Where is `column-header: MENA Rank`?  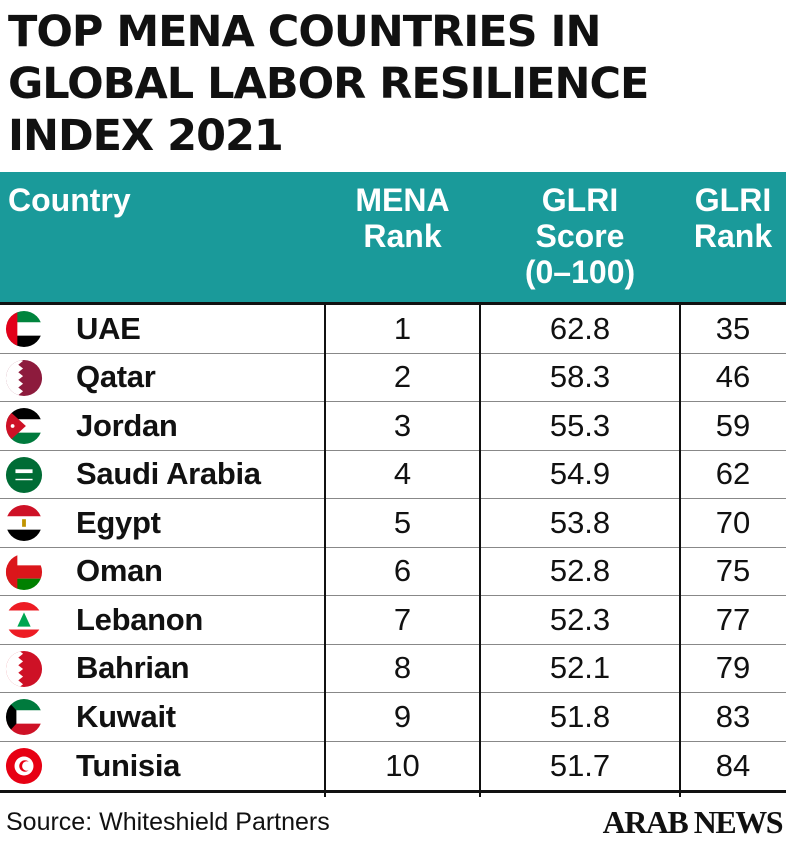
column-header: MENA Rank is located at coordinates (402, 218).